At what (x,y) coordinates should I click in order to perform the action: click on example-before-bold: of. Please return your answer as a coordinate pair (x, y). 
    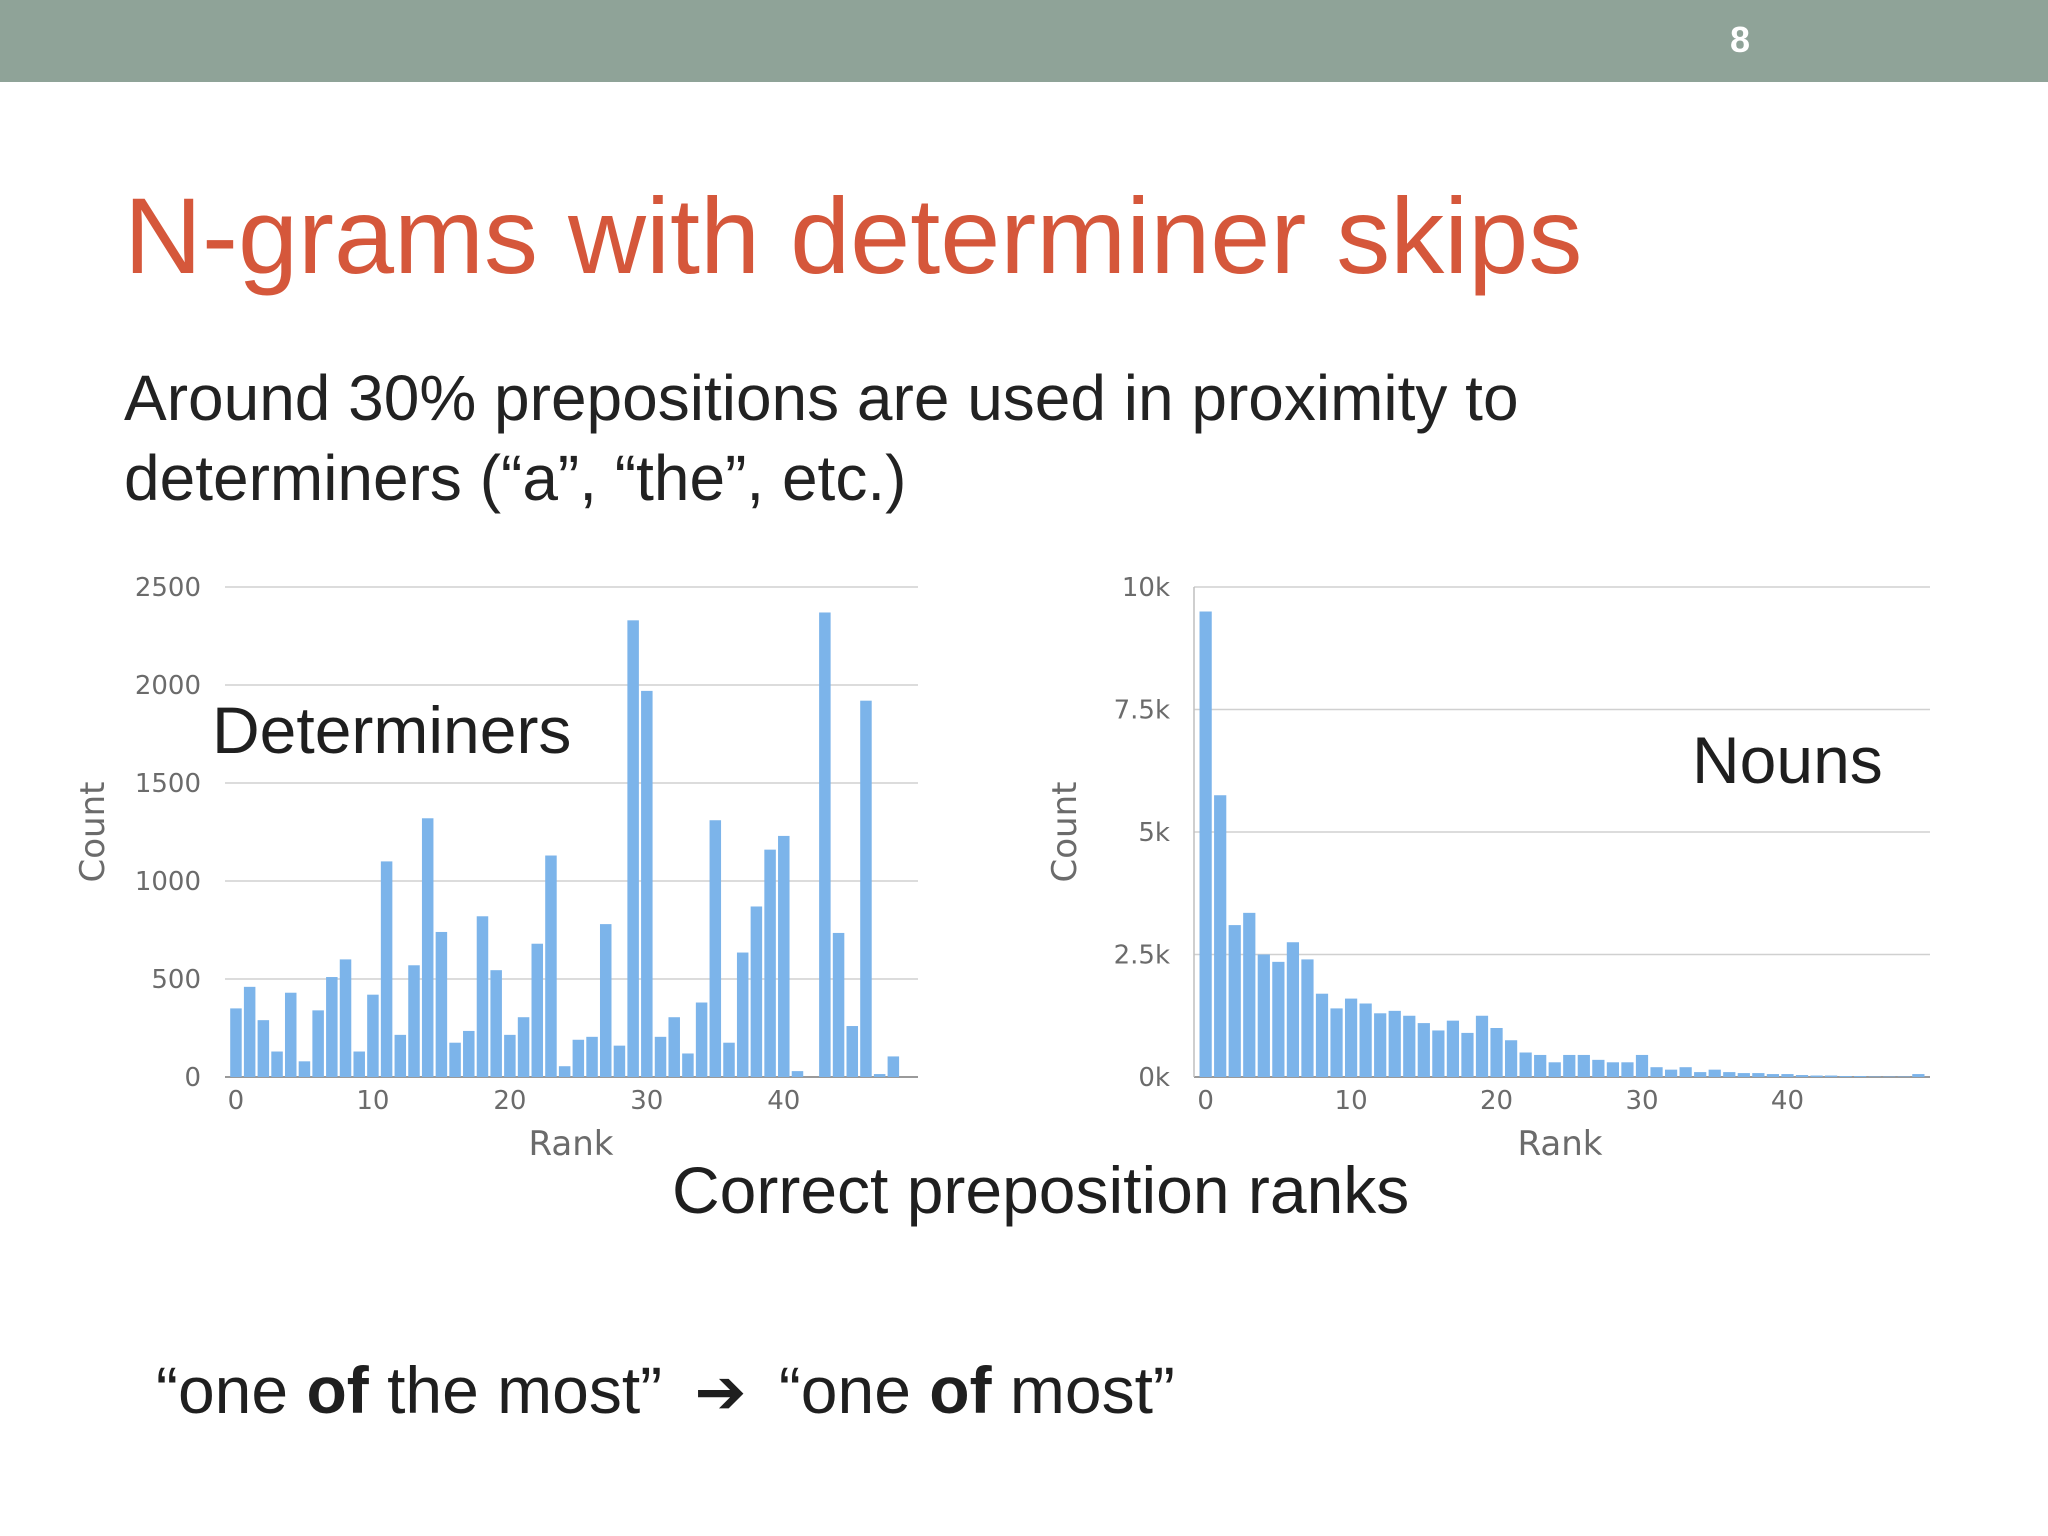
    Looking at the image, I should click on (337, 1390).